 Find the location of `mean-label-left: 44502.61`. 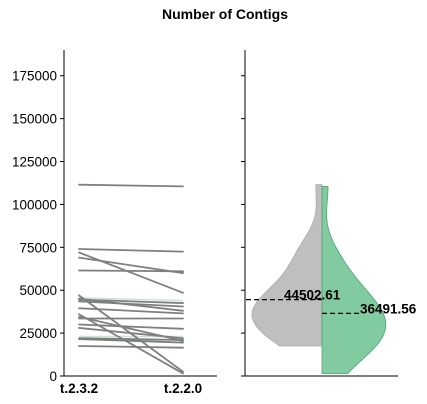

mean-label-left: 44502.61 is located at coordinates (312, 295).